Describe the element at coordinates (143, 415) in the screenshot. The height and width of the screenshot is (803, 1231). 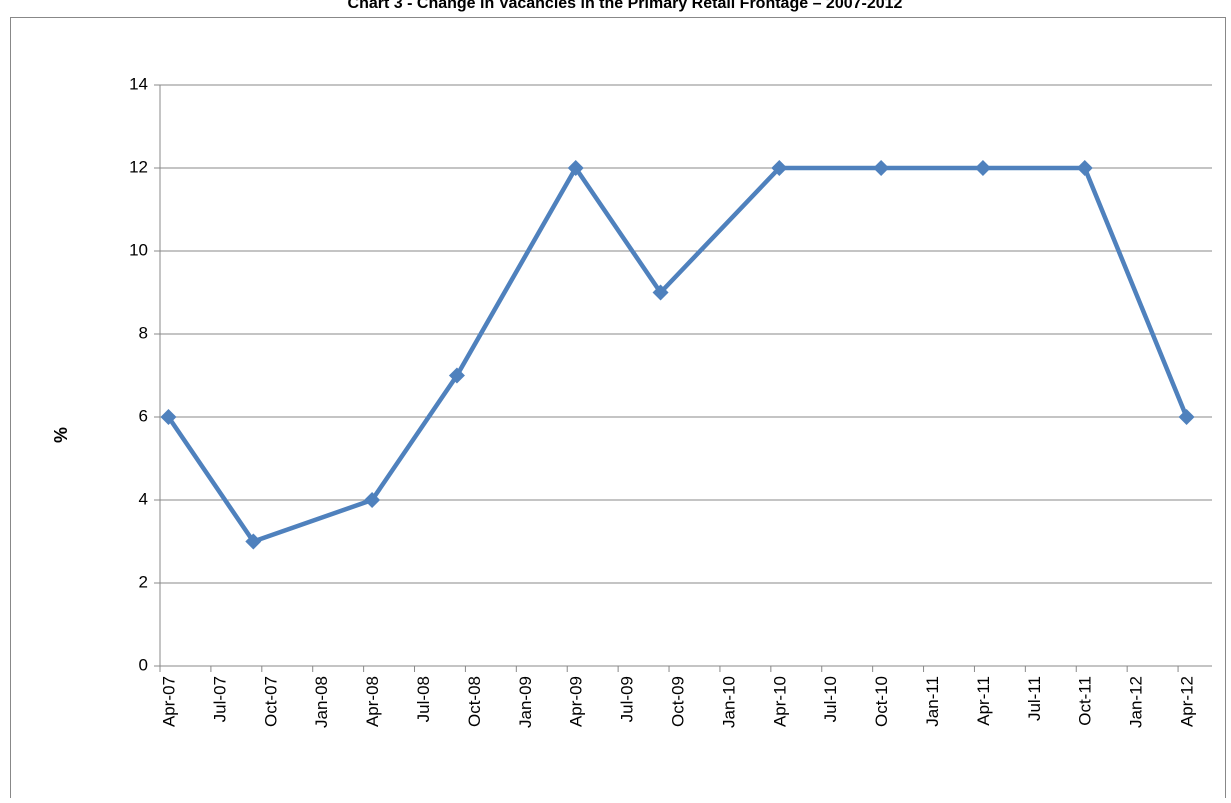
I see `y-tick-label: 6` at that location.